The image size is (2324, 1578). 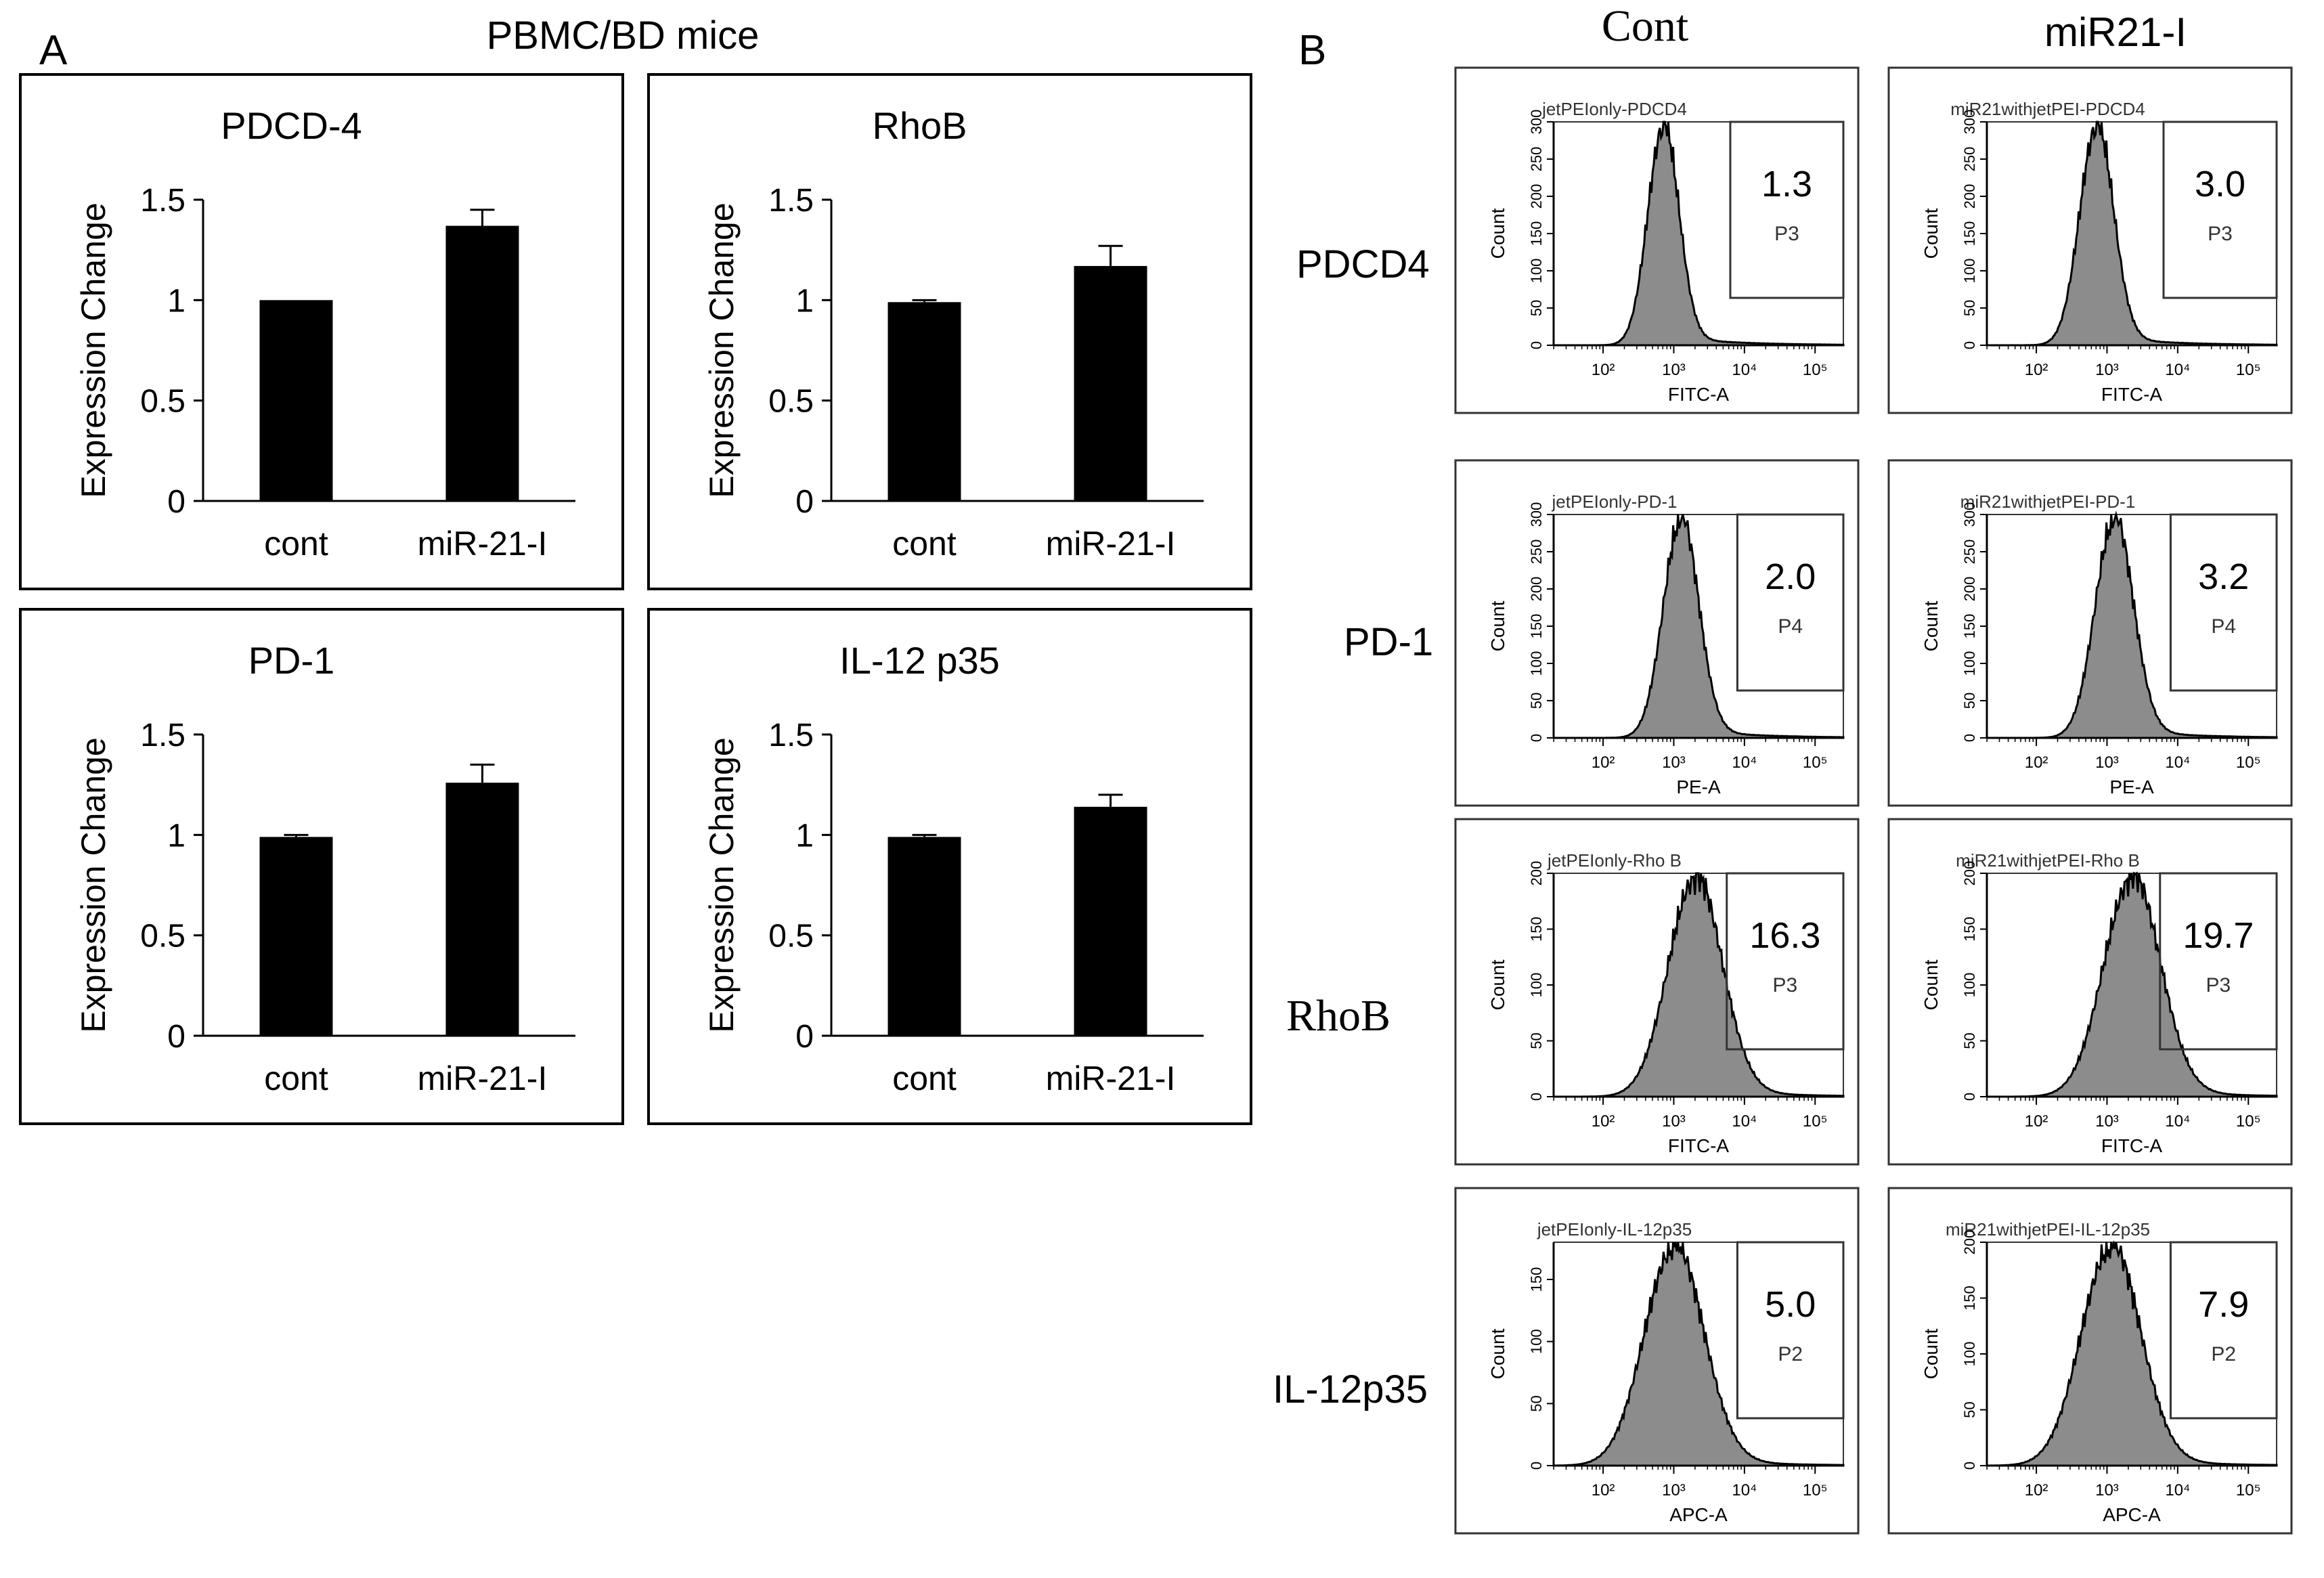 What do you see at coordinates (162, 735) in the screenshot?
I see `y-tick-label: 1.5` at bounding box center [162, 735].